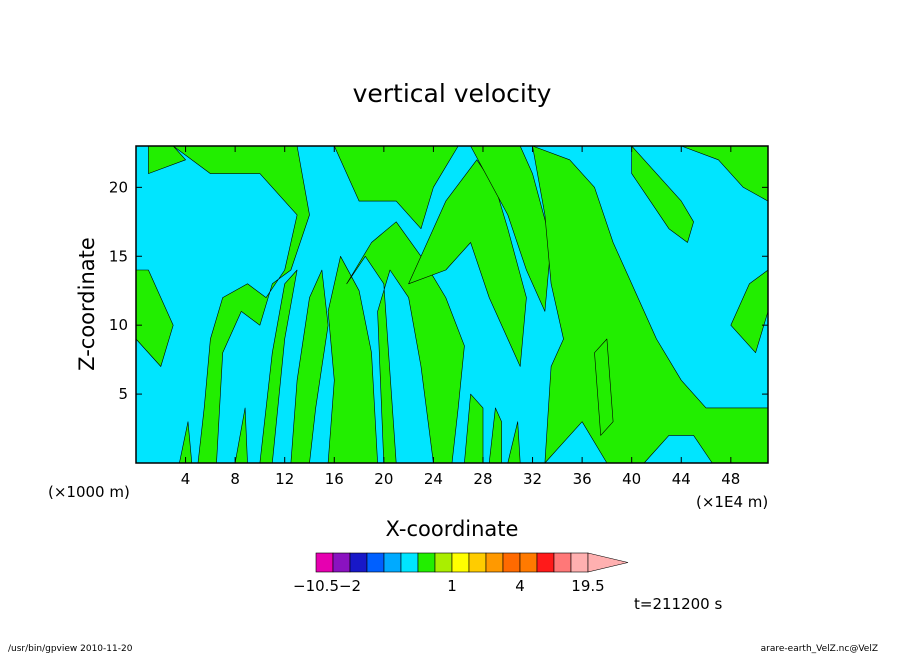 This screenshot has width=904, height=654. What do you see at coordinates (350, 586) in the screenshot?
I see `colorbar-label: −2` at bounding box center [350, 586].